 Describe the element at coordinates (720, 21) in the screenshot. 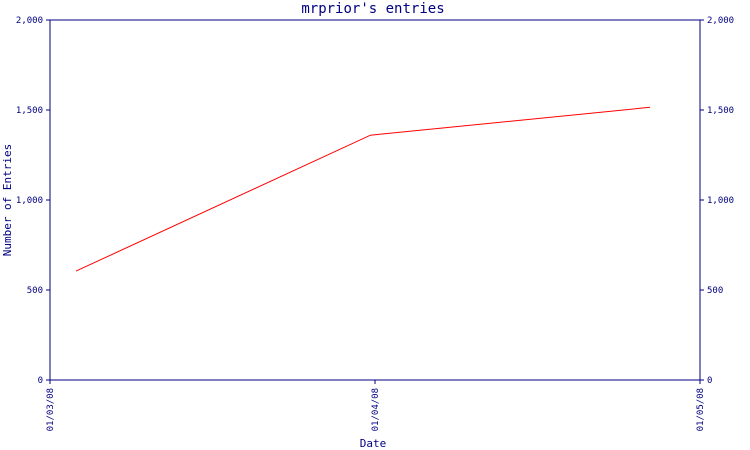

I see `y-tick-label-right: 2,000` at that location.